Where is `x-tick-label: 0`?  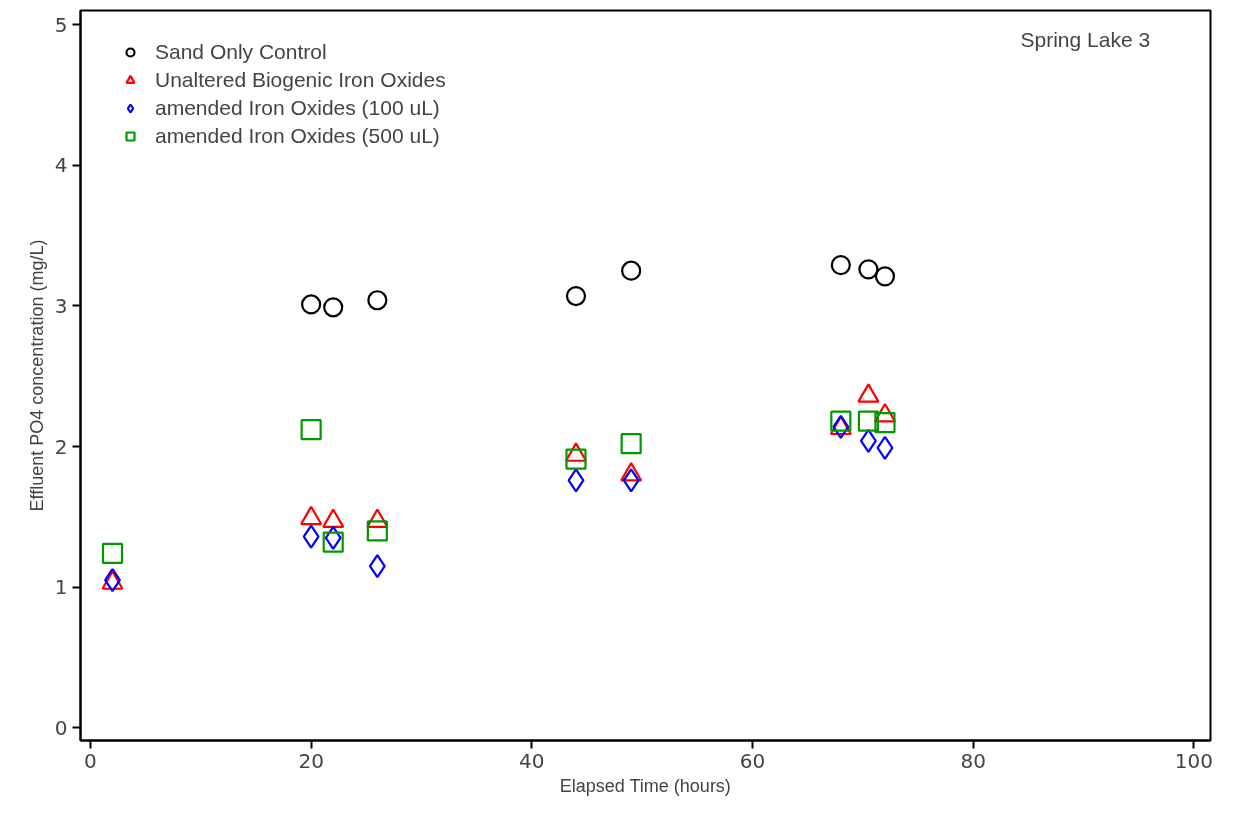
x-tick-label: 0 is located at coordinates (90, 760).